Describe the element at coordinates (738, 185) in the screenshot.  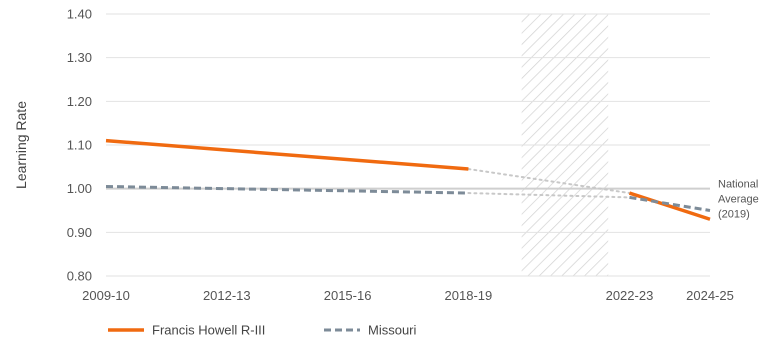
I see `reference-label-line-0: National` at that location.